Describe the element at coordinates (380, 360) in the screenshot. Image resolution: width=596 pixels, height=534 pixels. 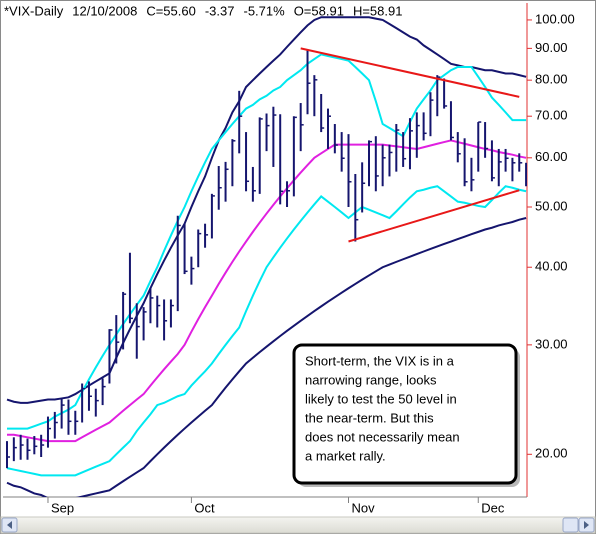
I see `annotation-line: Short-term, the VIX is in a` at that location.